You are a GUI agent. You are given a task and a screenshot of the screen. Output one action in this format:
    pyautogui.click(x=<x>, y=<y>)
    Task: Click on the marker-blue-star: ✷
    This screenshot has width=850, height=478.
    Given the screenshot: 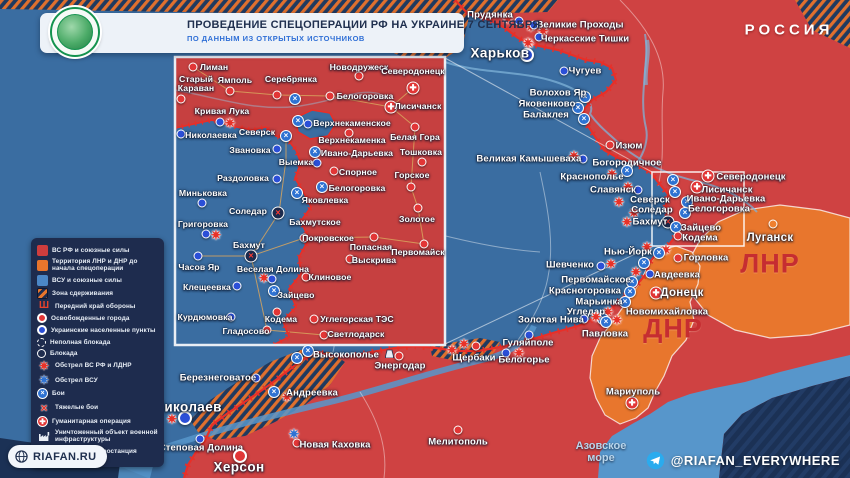 What is the action you would take?
    pyautogui.click(x=294, y=434)
    